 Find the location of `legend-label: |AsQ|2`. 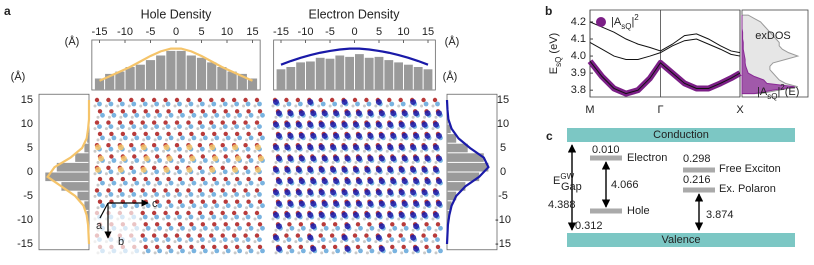

legend-label: |AsQ|2 is located at coordinates (625, 22).